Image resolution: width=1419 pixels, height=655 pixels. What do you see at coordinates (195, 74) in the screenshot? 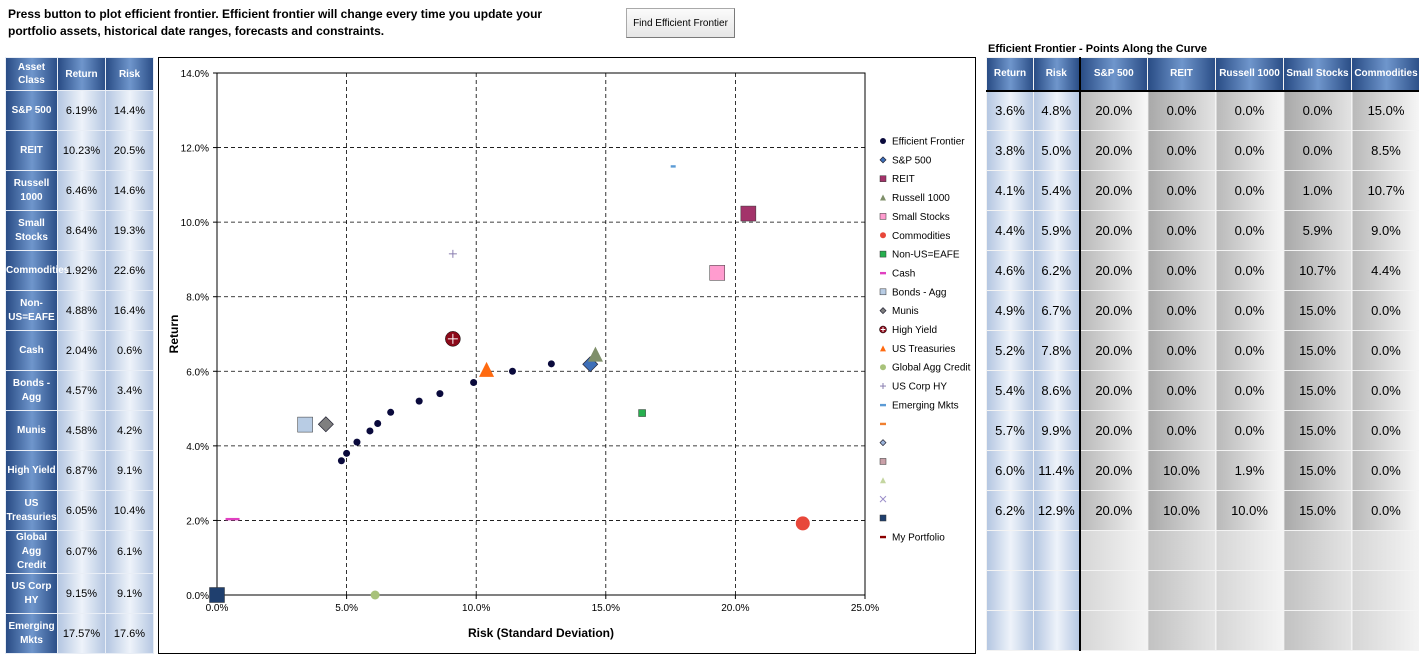
I see `y-tick-label: 14.0%` at bounding box center [195, 74].